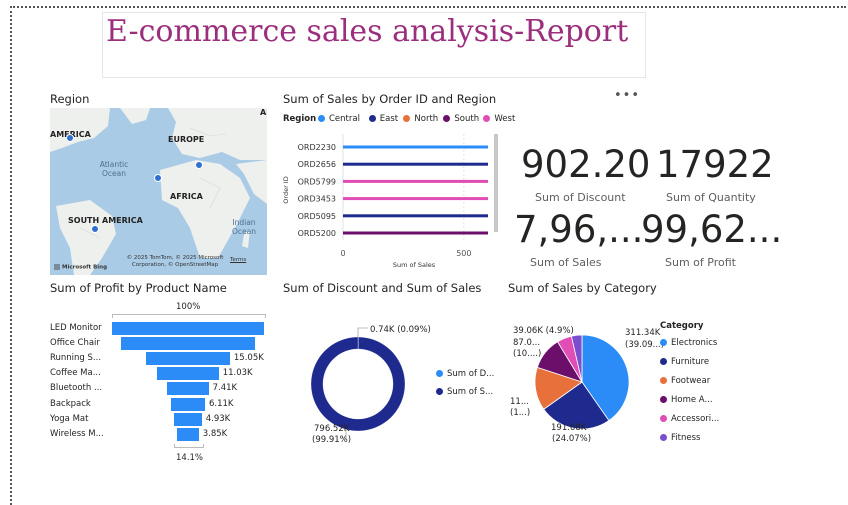 Image resolution: width=848 pixels, height=505 pixels. What do you see at coordinates (317, 233) in the screenshot?
I see `y-tick-label: ORD5200` at bounding box center [317, 233].